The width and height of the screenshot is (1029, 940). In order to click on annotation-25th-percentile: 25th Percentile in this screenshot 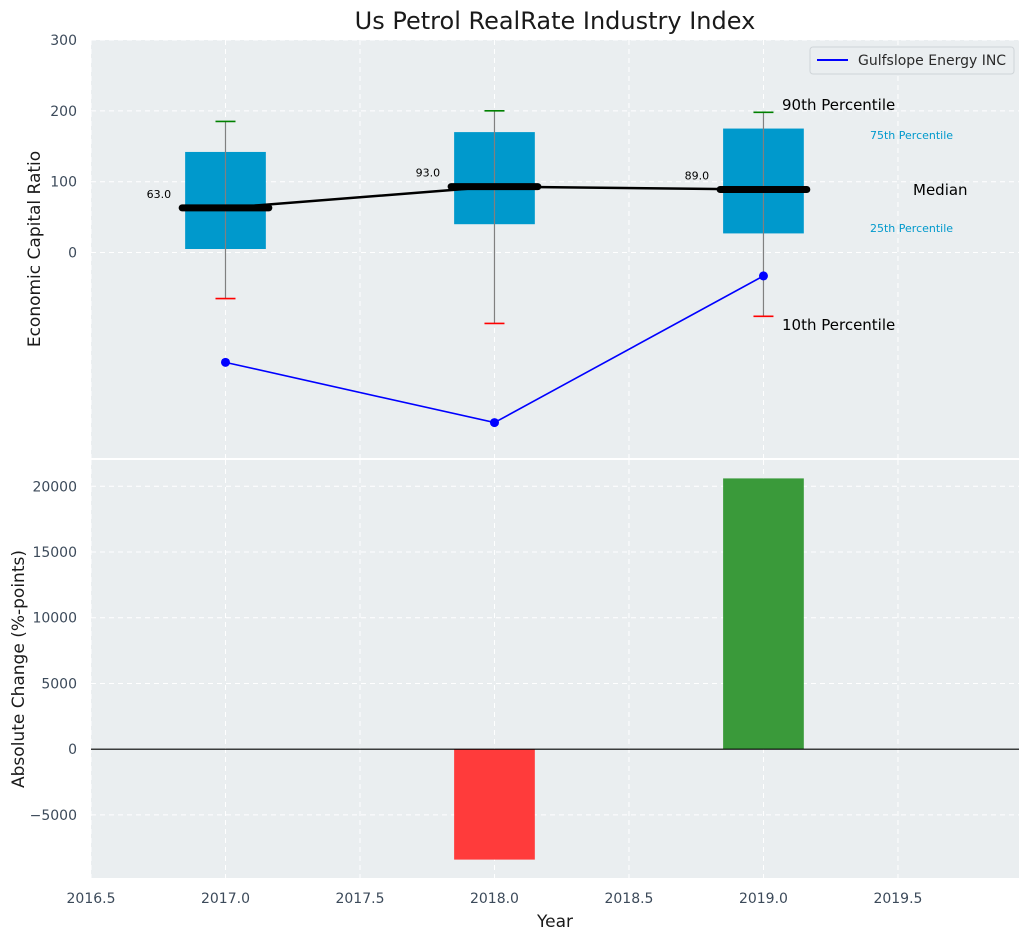, I will do `click(911, 228)`.